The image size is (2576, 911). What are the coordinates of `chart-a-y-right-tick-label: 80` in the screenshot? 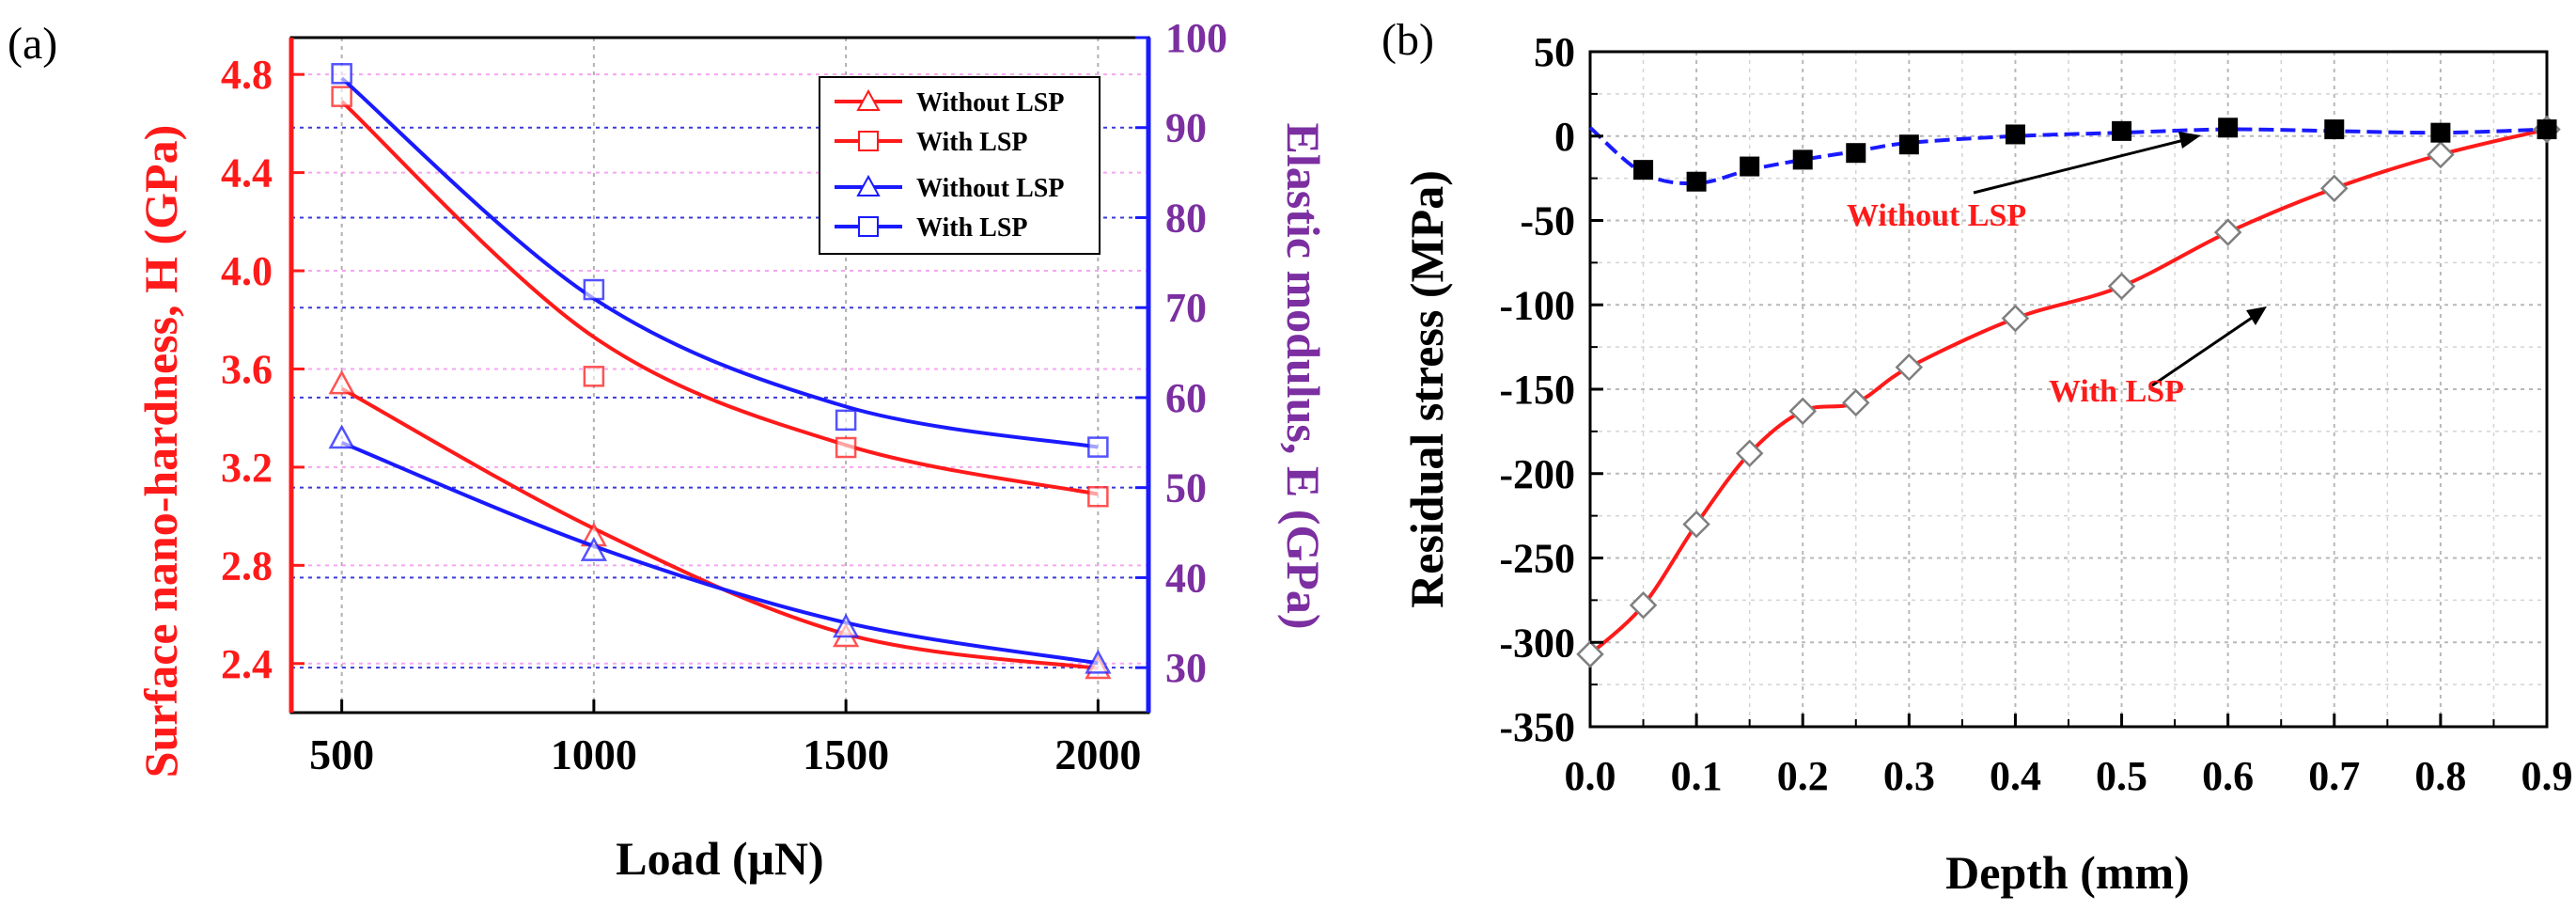 It's located at (1186, 218).